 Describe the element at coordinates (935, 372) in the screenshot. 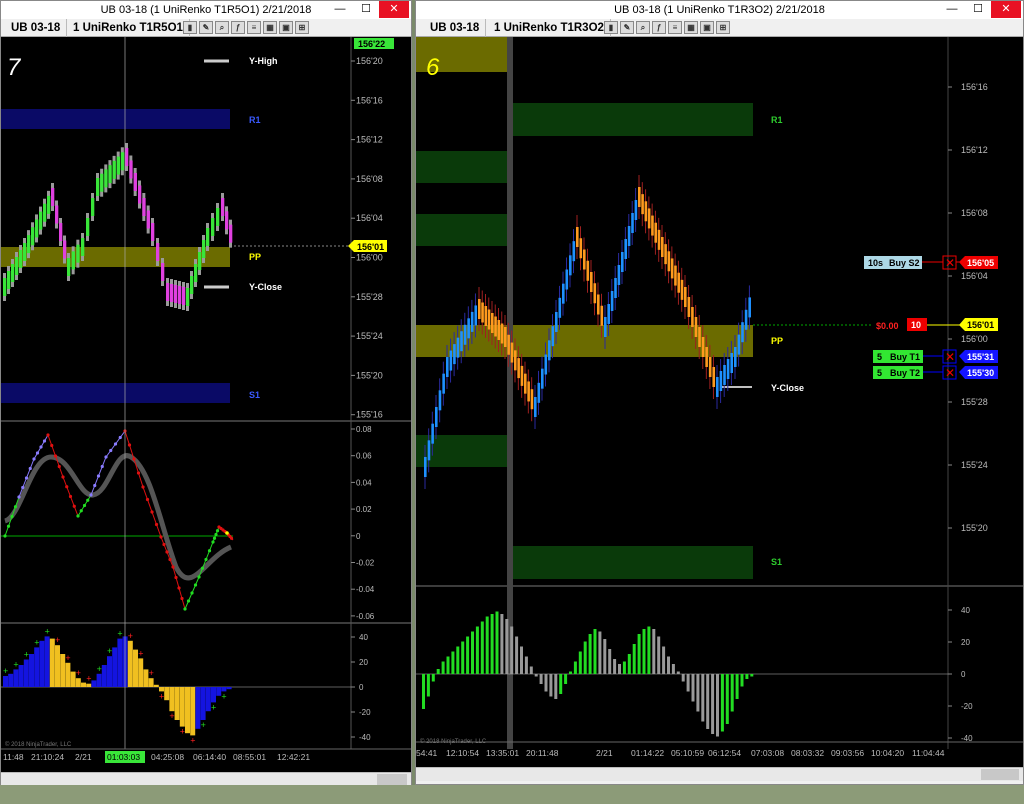

I see `order-buy-t2: 5 Buy T2 ✕ 155'30` at that location.